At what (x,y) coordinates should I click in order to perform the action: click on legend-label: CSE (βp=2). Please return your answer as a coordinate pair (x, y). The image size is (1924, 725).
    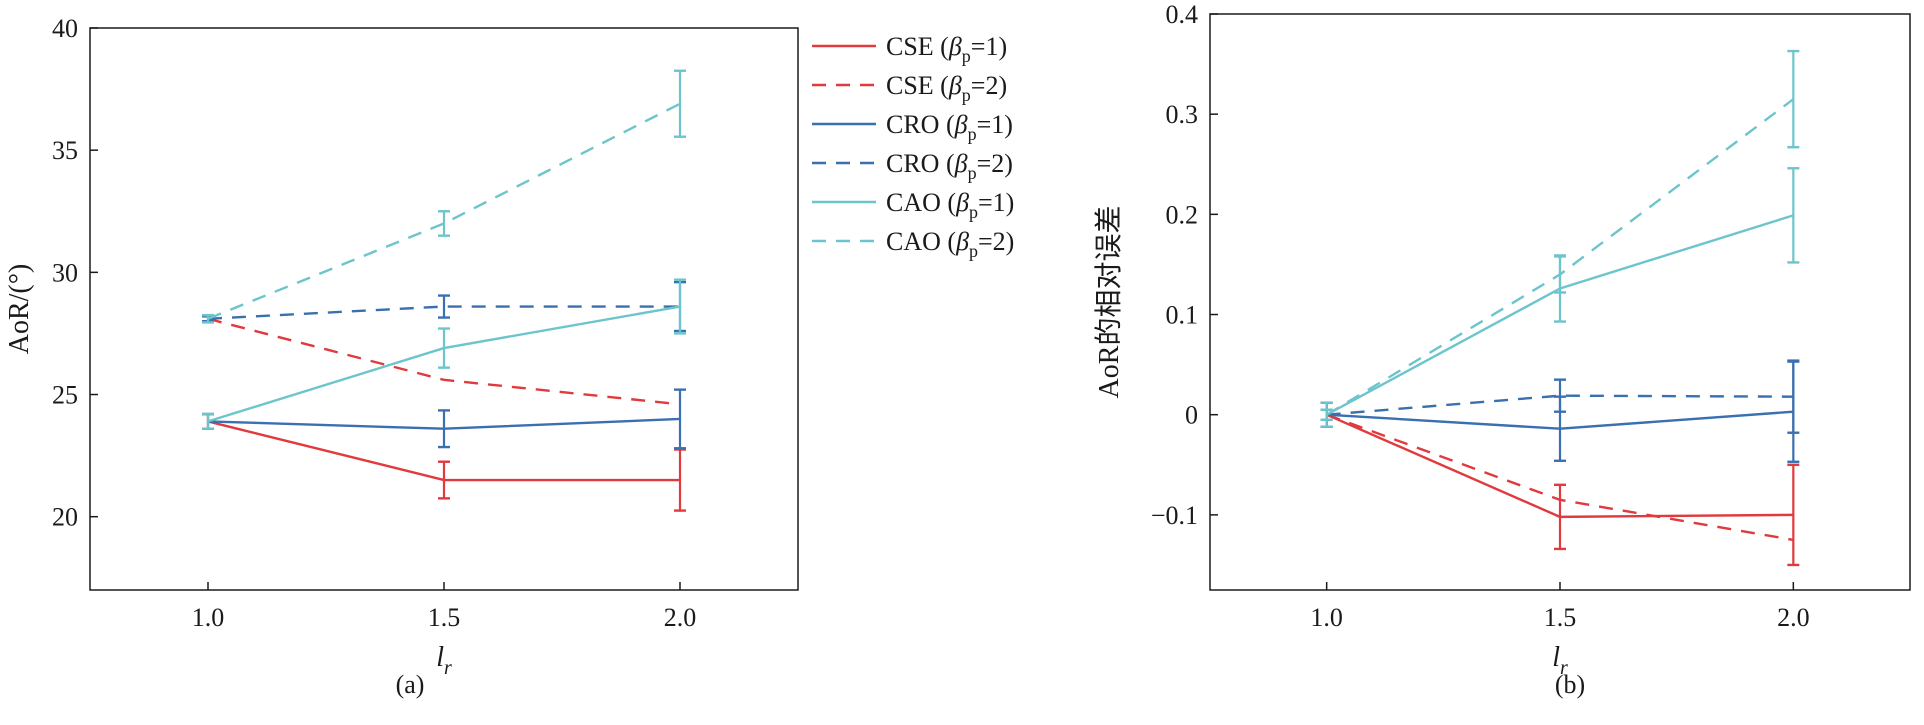
    Looking at the image, I should click on (946, 88).